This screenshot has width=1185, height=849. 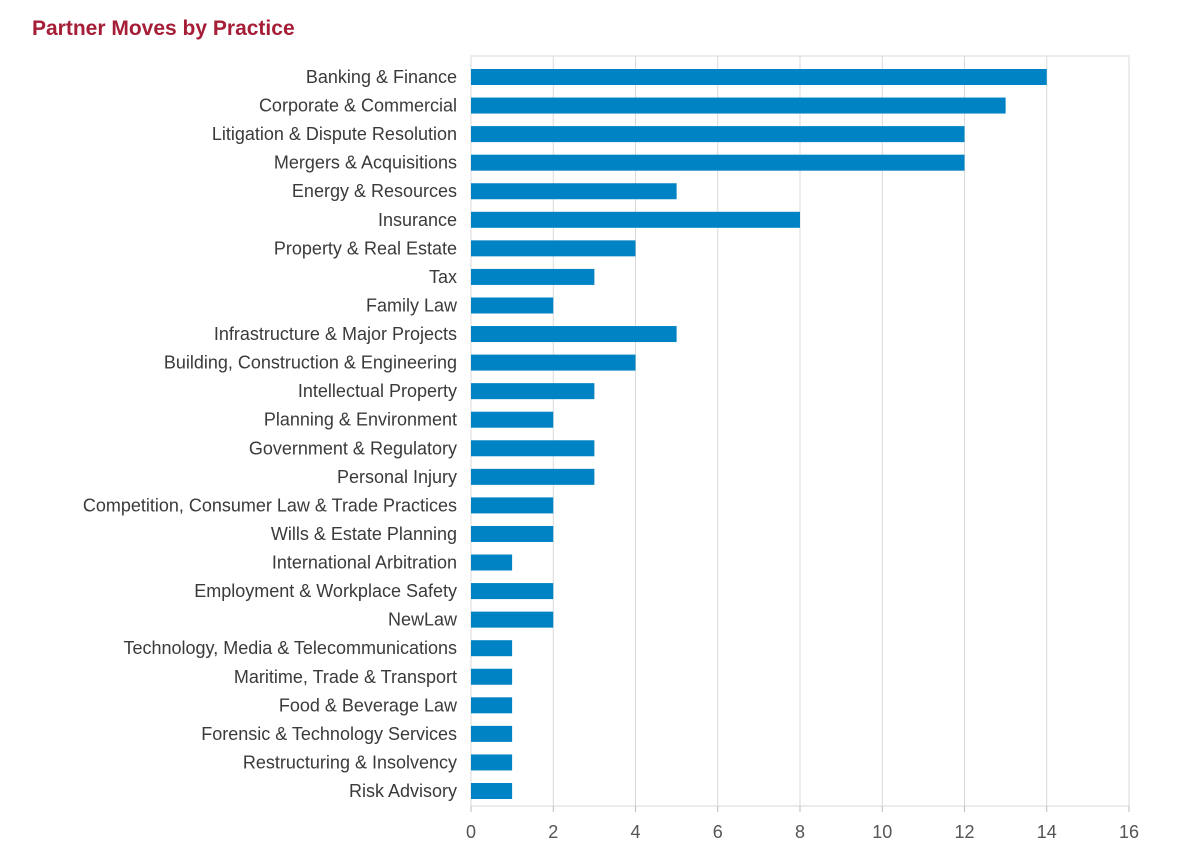 I want to click on x-tick-label: 8, so click(x=800, y=832).